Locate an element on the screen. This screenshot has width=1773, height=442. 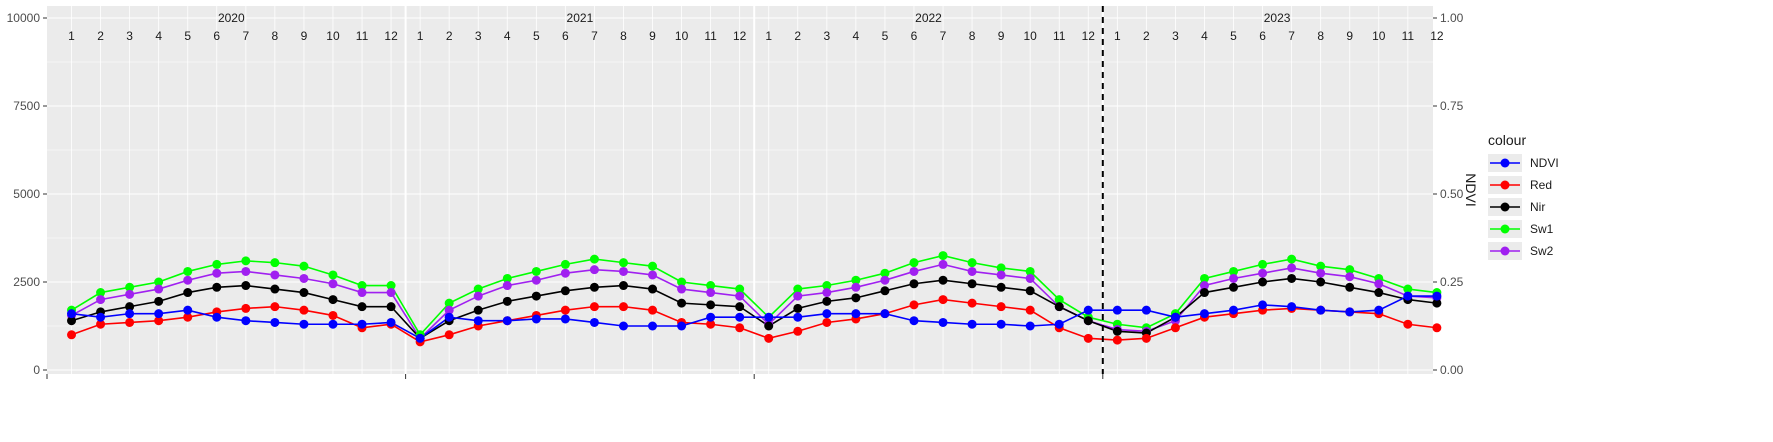
month-label: 12 is located at coordinates (1089, 36).